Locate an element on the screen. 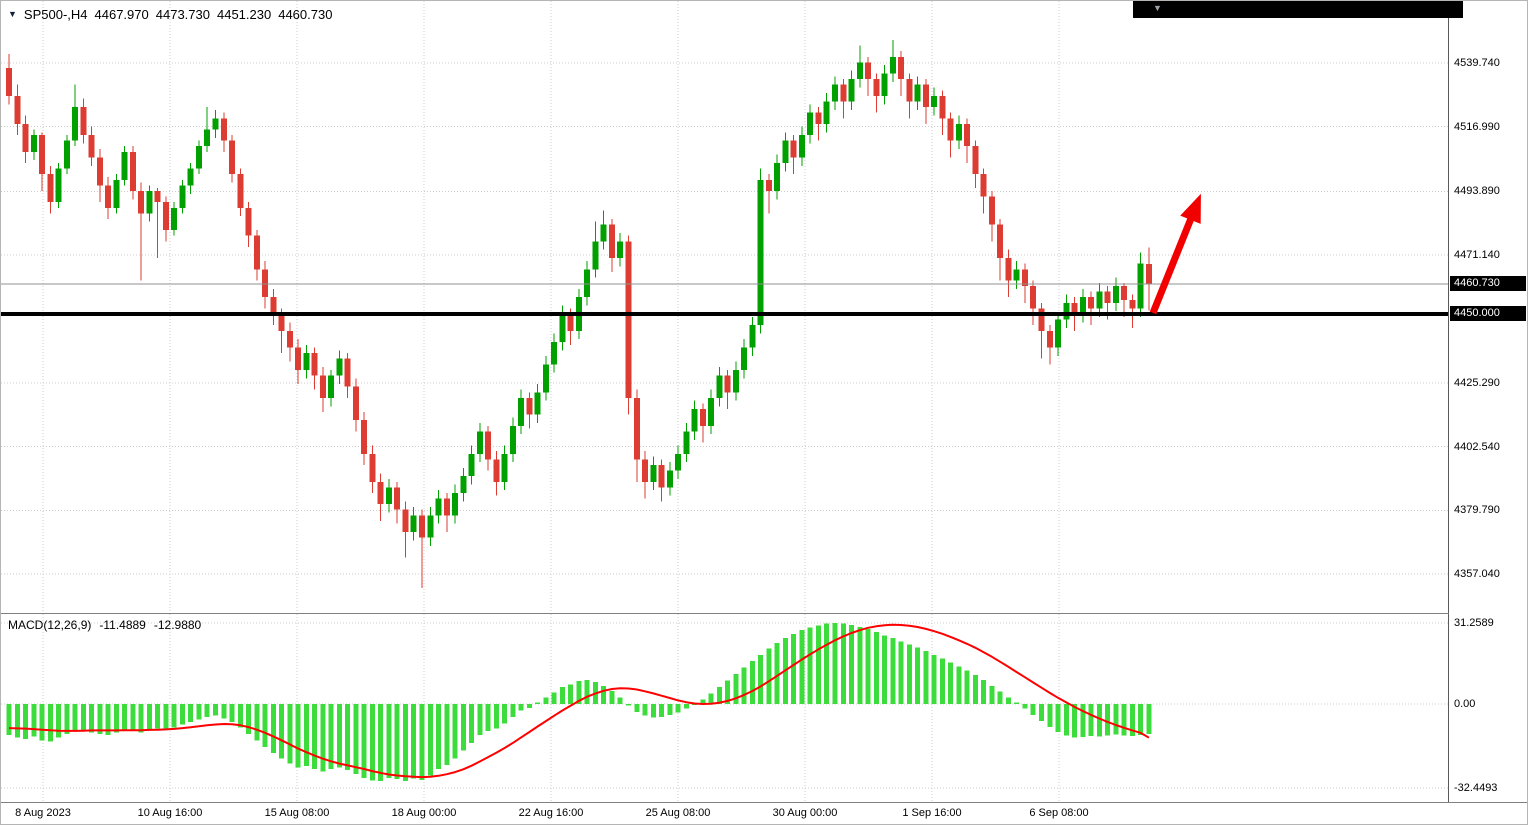 The width and height of the screenshot is (1528, 825). macd-indicator-label: MACD(12,26,9) -11.4889 -12.9880 is located at coordinates (104, 625).